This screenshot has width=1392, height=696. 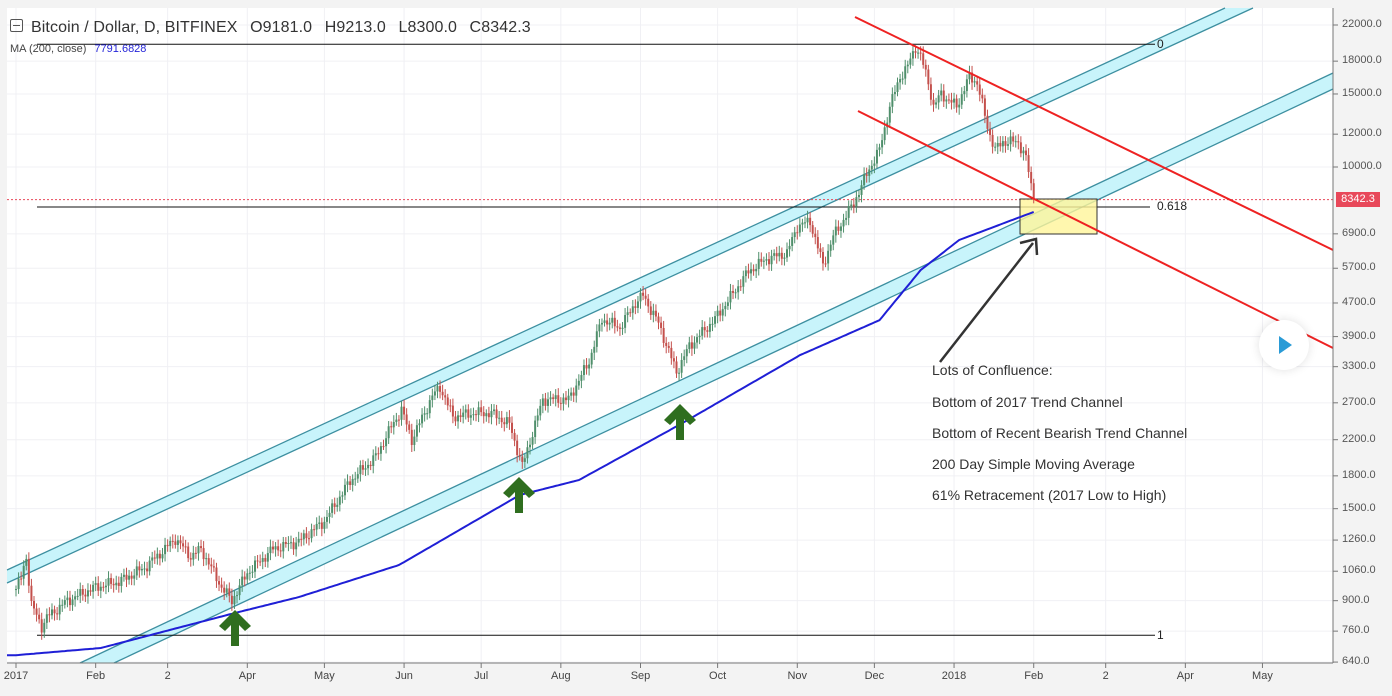 What do you see at coordinates (1359, 335) in the screenshot?
I see `y-tick-label: 3900.0` at bounding box center [1359, 335].